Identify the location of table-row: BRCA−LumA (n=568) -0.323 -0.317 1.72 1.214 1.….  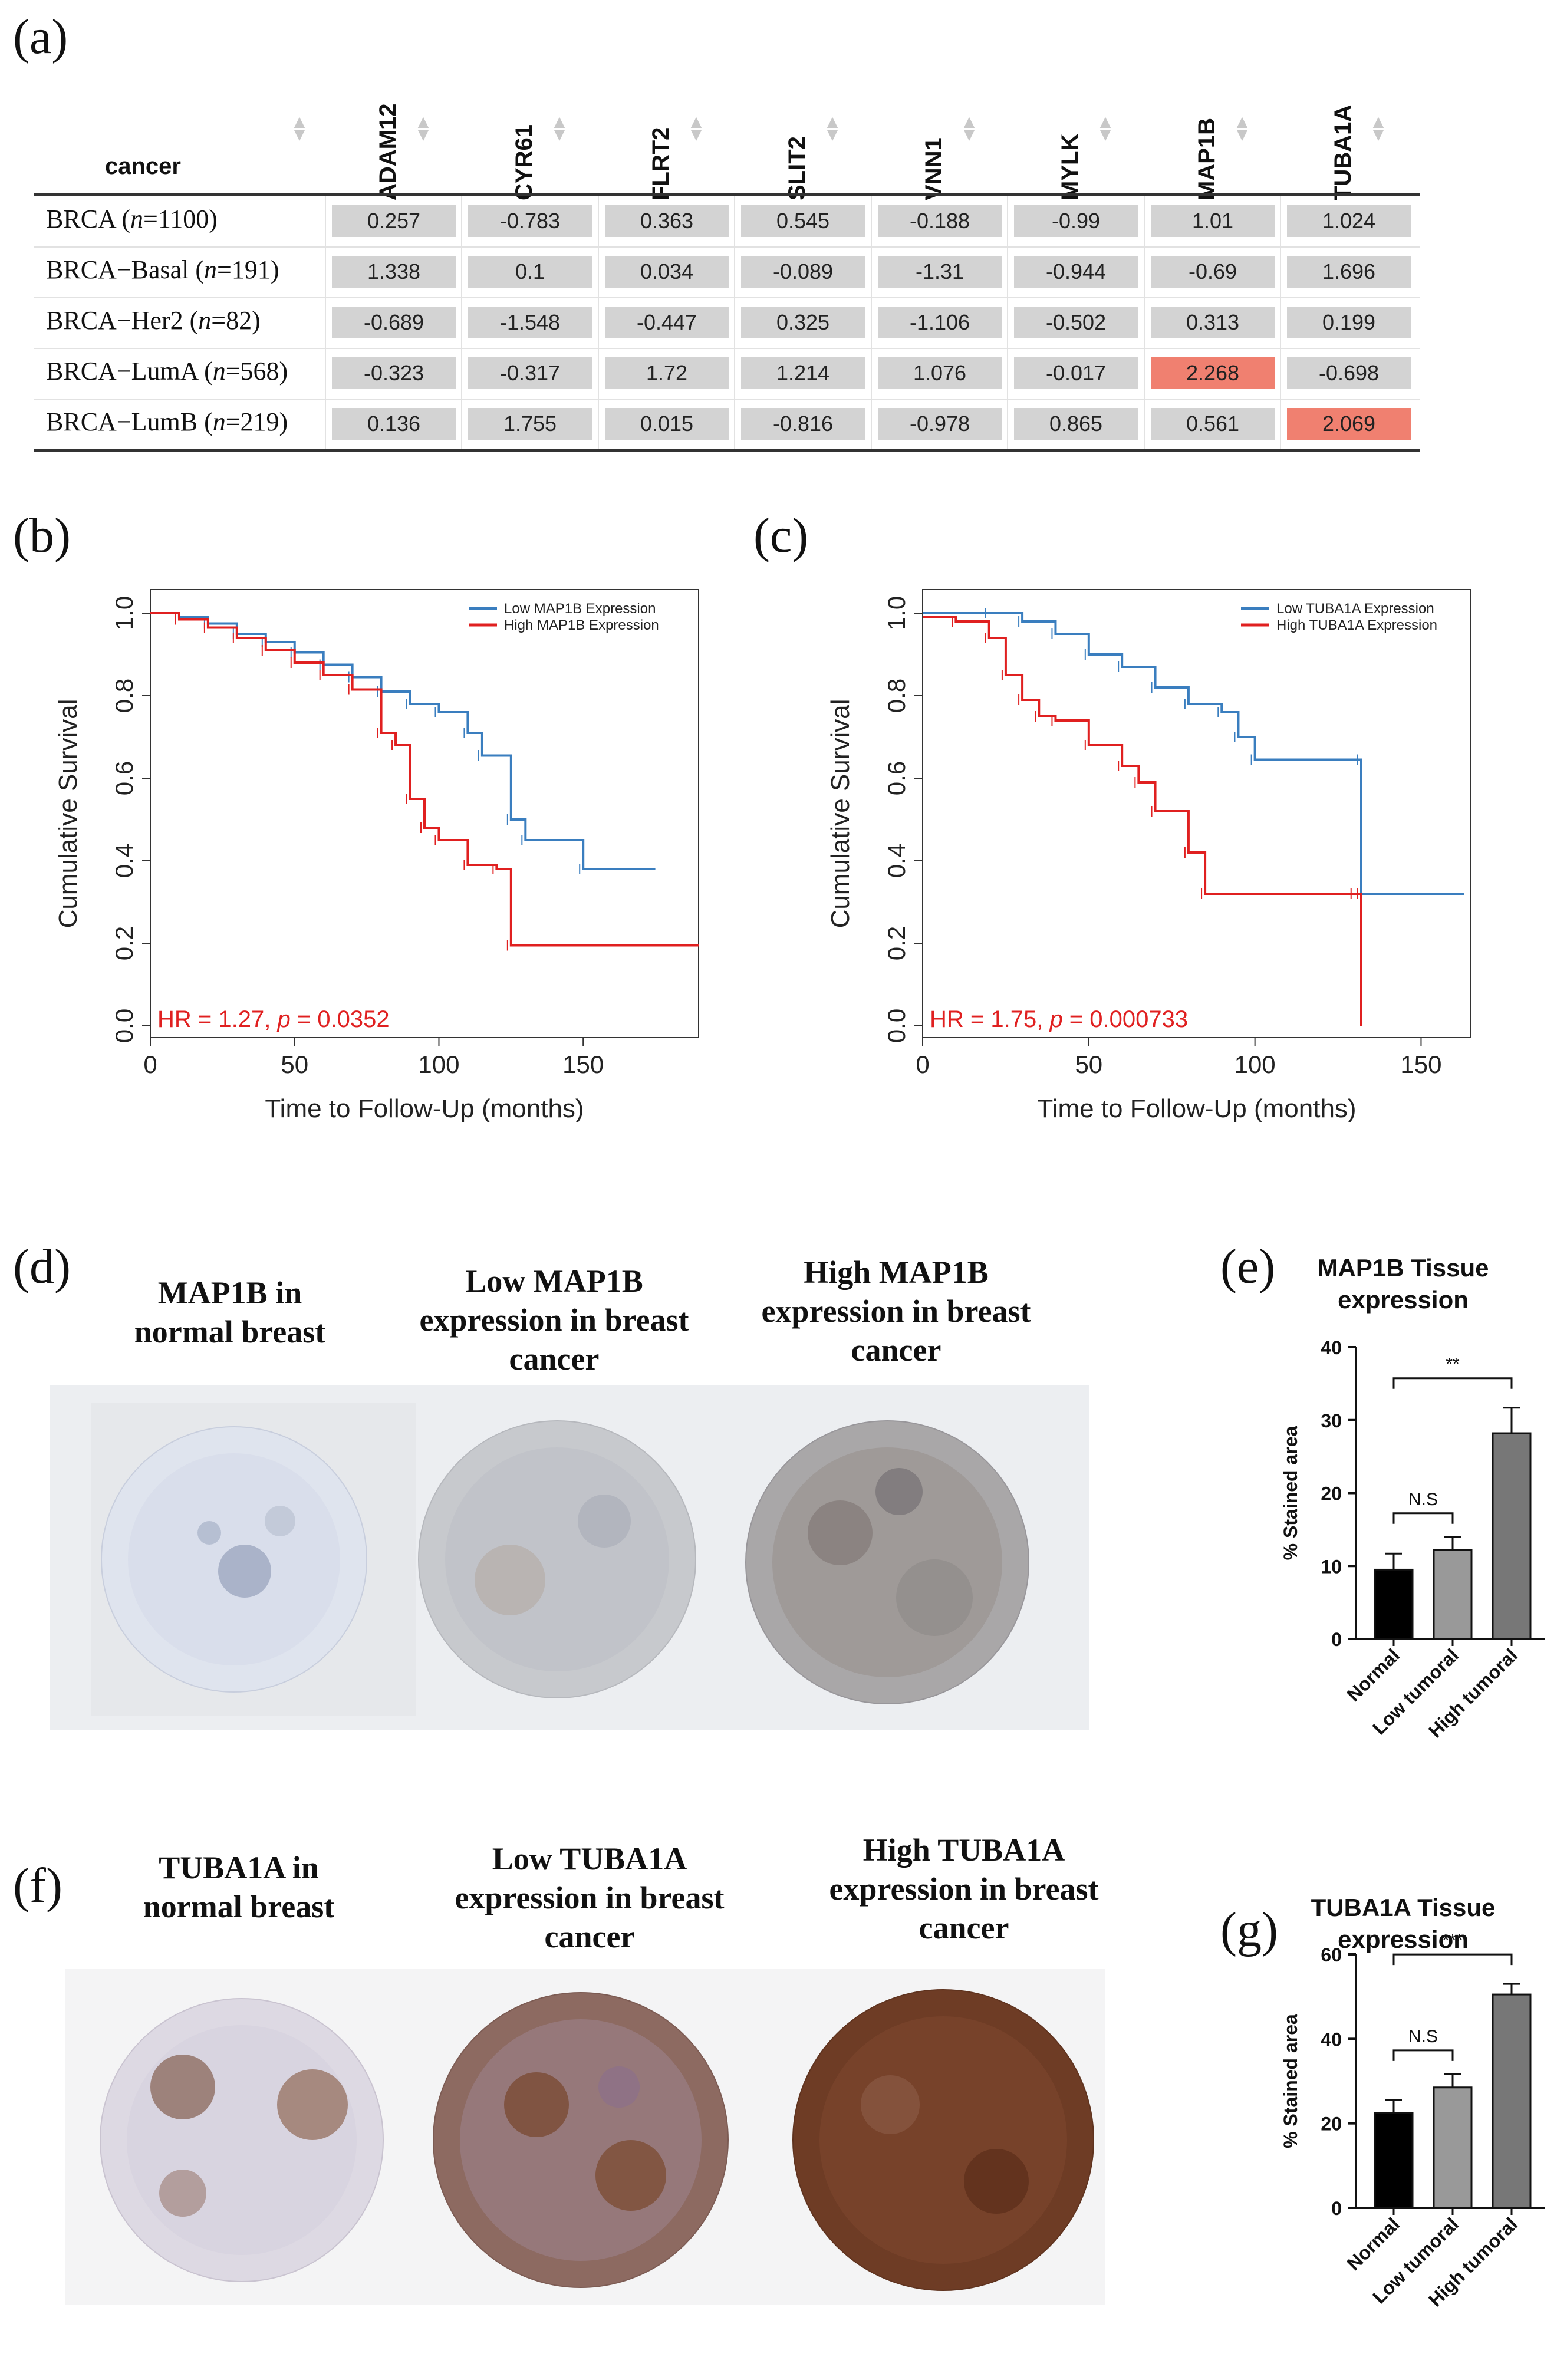
(727, 374).